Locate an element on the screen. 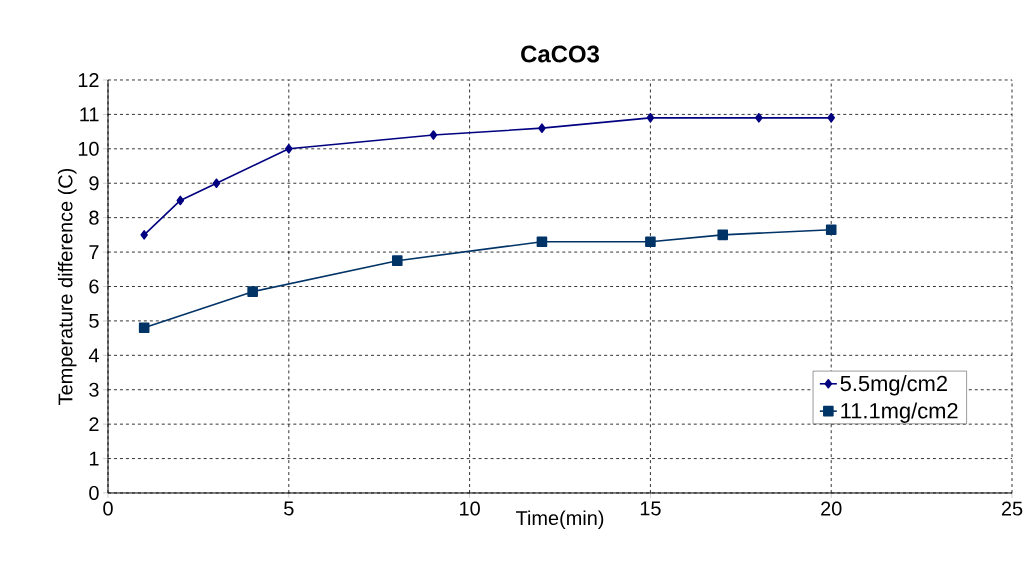 This screenshot has width=1034, height=581. y-tick-label: 6 is located at coordinates (94, 286).